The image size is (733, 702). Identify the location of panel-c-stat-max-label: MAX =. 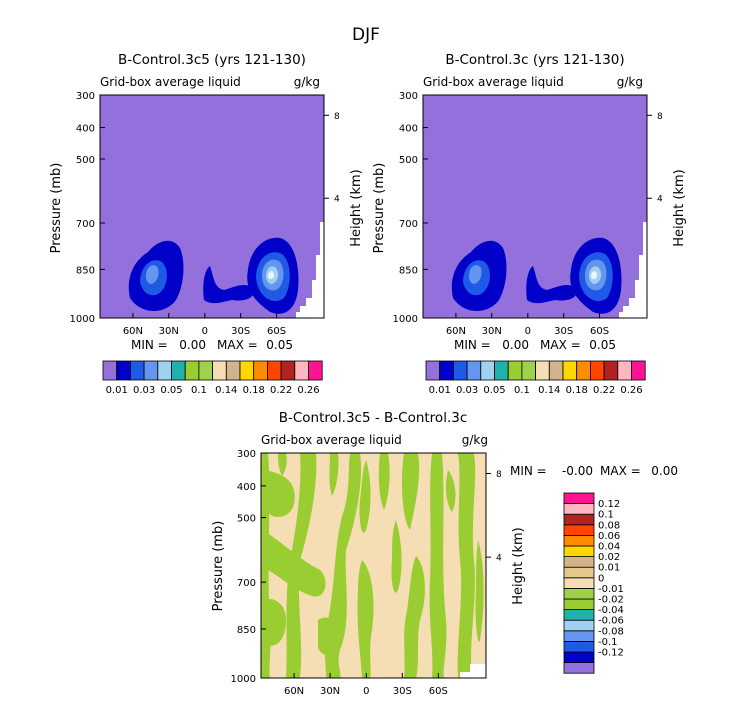
(620, 471).